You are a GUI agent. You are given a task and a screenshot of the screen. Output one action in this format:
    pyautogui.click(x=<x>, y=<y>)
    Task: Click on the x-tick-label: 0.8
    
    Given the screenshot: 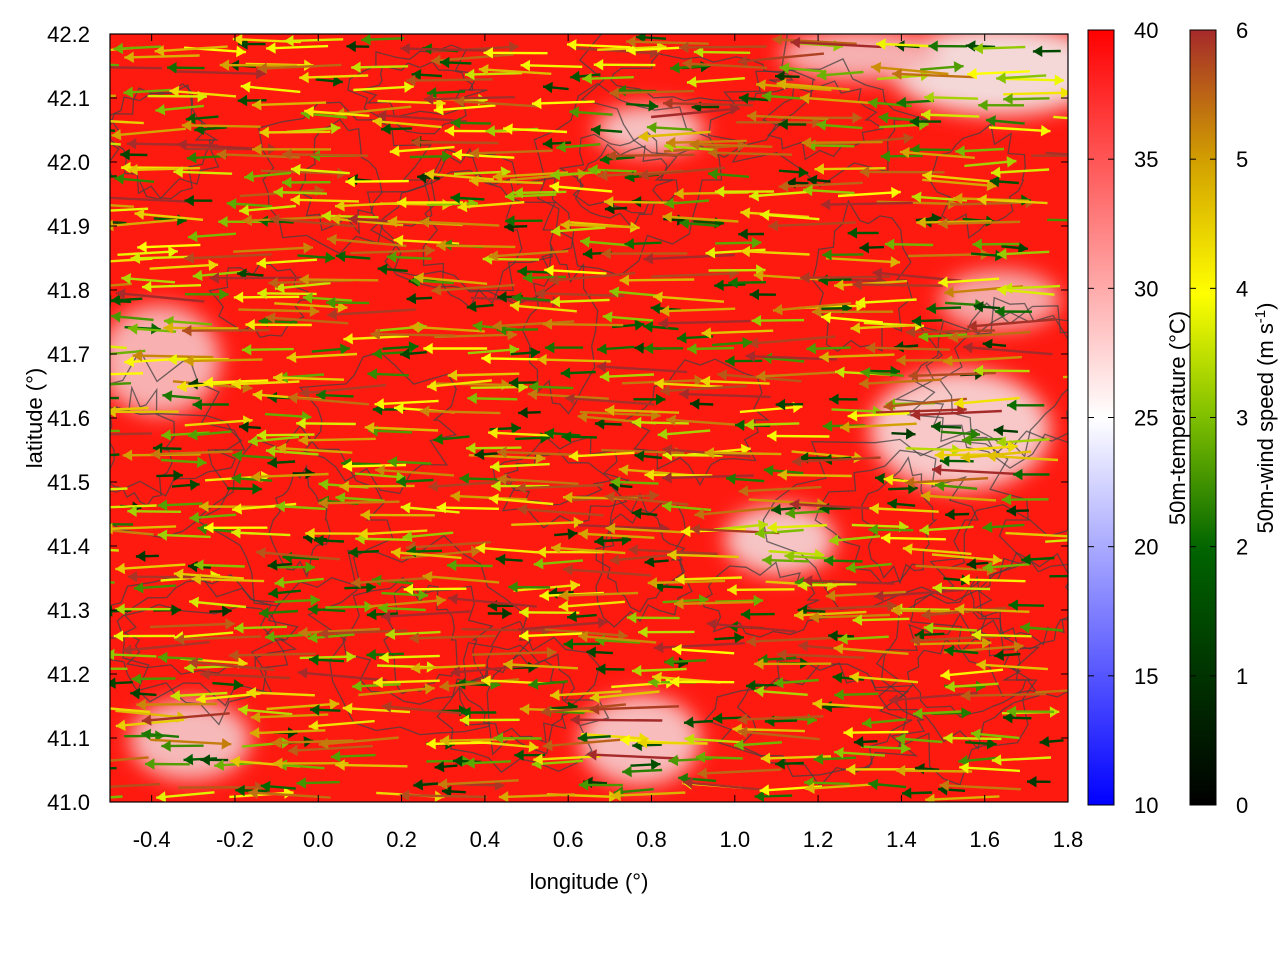 What is the action you would take?
    pyautogui.click(x=651, y=839)
    